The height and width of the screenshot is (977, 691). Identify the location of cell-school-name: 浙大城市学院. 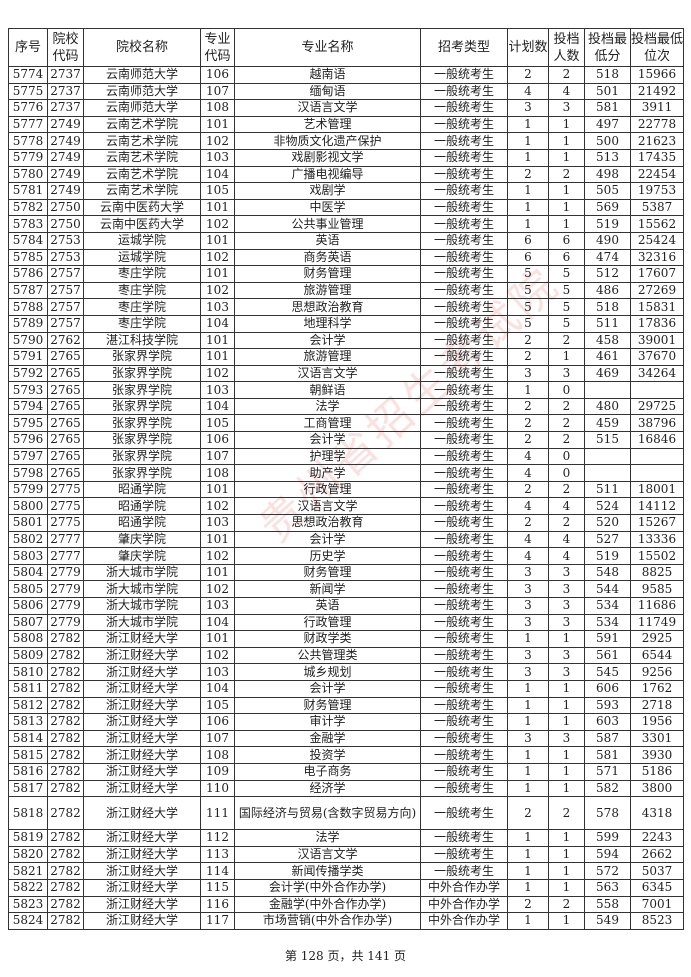
(142, 572).